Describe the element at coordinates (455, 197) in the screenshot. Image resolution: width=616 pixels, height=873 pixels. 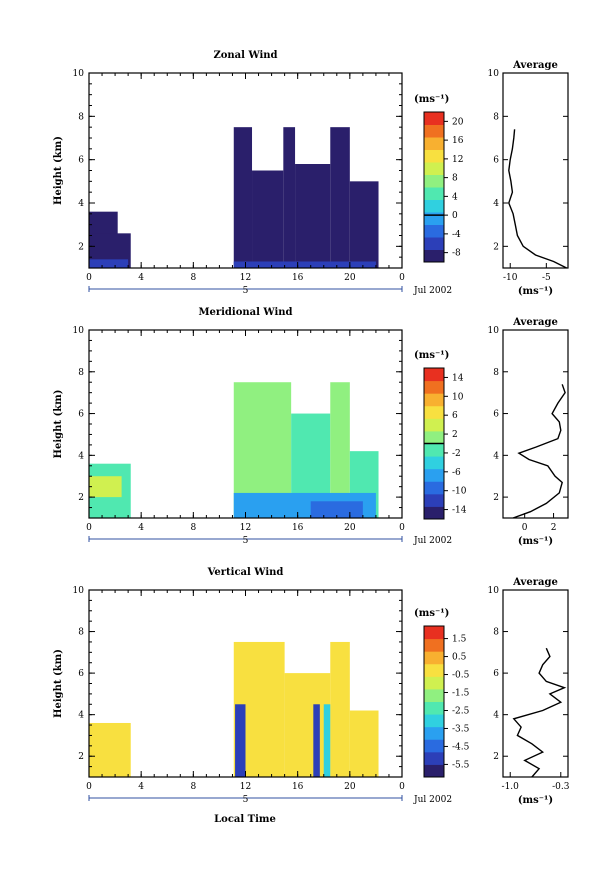
I see `zonal-colorbar-label-4: 4` at that location.